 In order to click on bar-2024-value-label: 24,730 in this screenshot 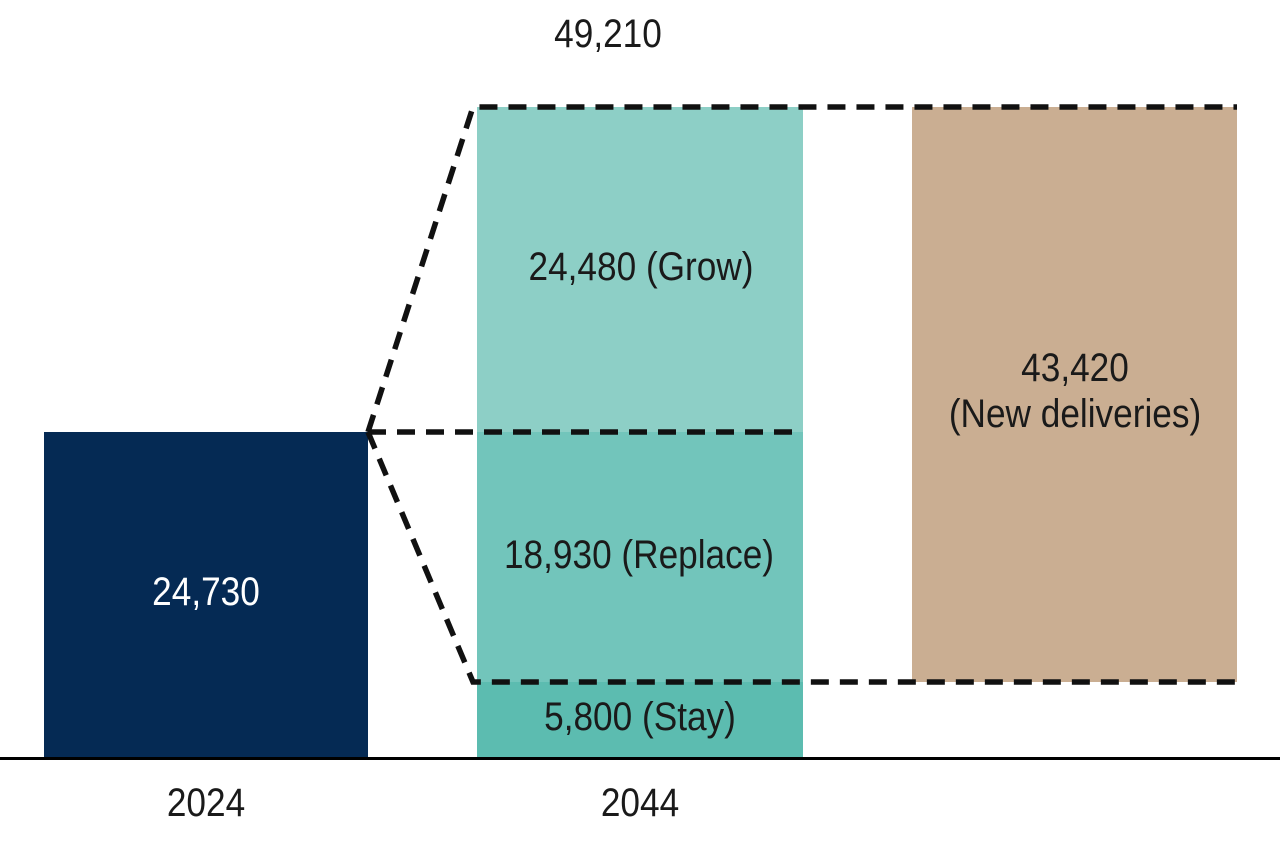, I will do `click(206, 592)`.